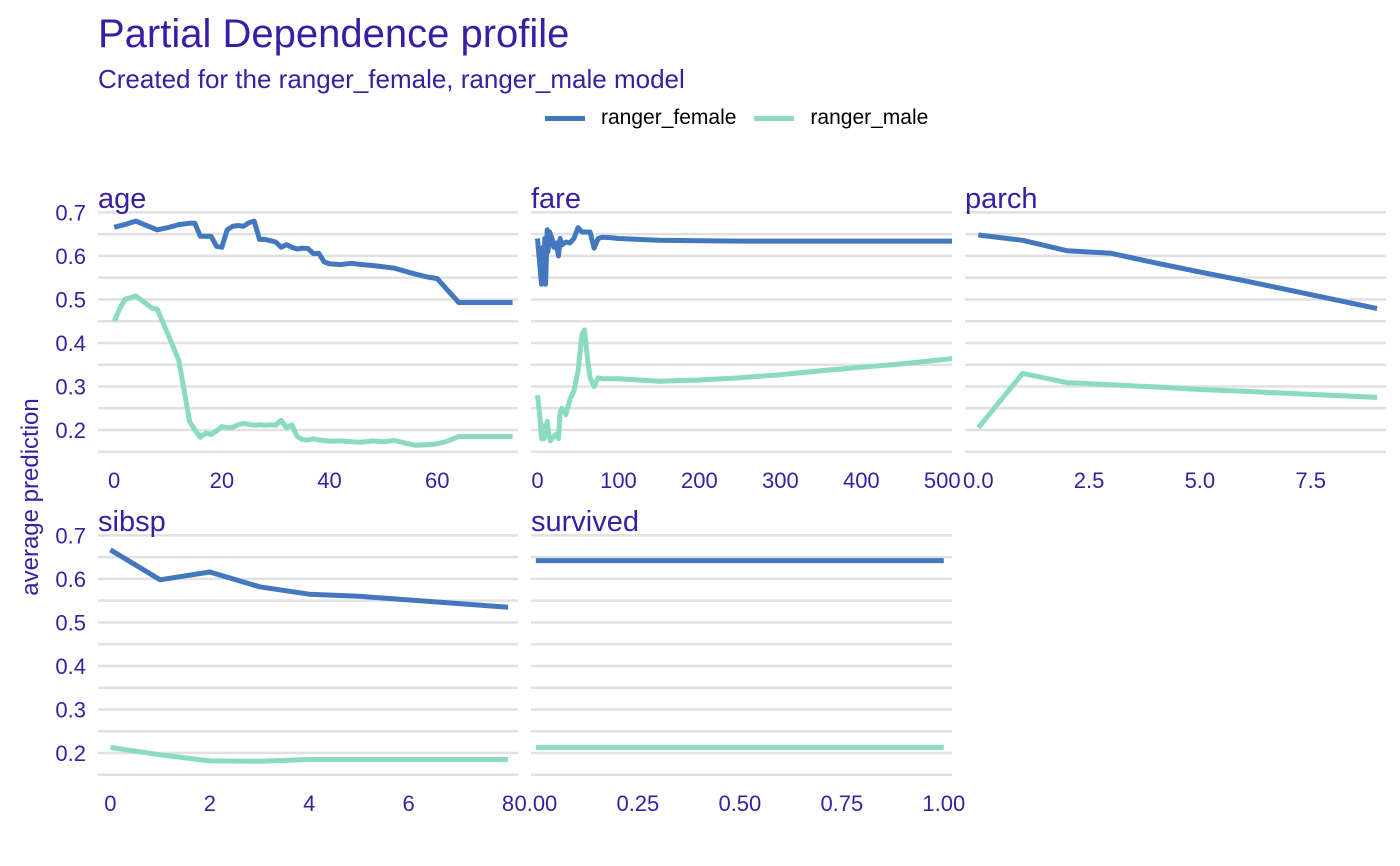 Image resolution: width=1400 pixels, height=866 pixels. What do you see at coordinates (861, 480) in the screenshot?
I see `x-tick-label: 400` at bounding box center [861, 480].